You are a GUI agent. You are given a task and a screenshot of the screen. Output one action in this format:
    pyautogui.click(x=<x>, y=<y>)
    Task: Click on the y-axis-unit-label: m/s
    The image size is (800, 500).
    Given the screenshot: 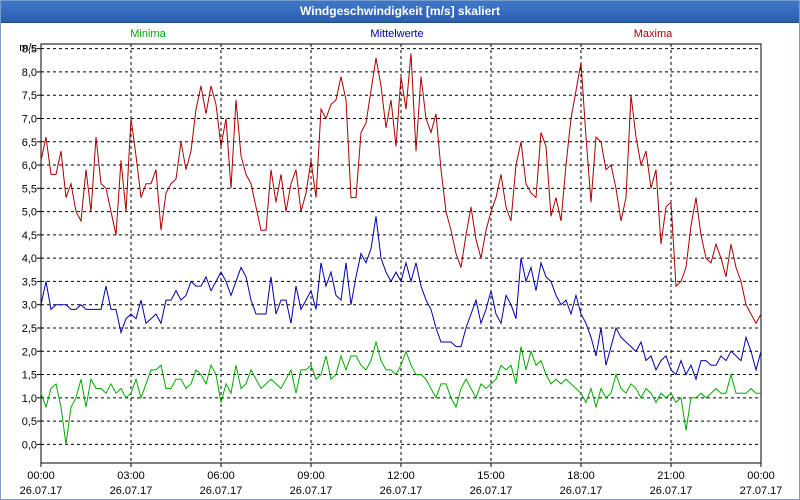 What is the action you would take?
    pyautogui.click(x=28, y=48)
    